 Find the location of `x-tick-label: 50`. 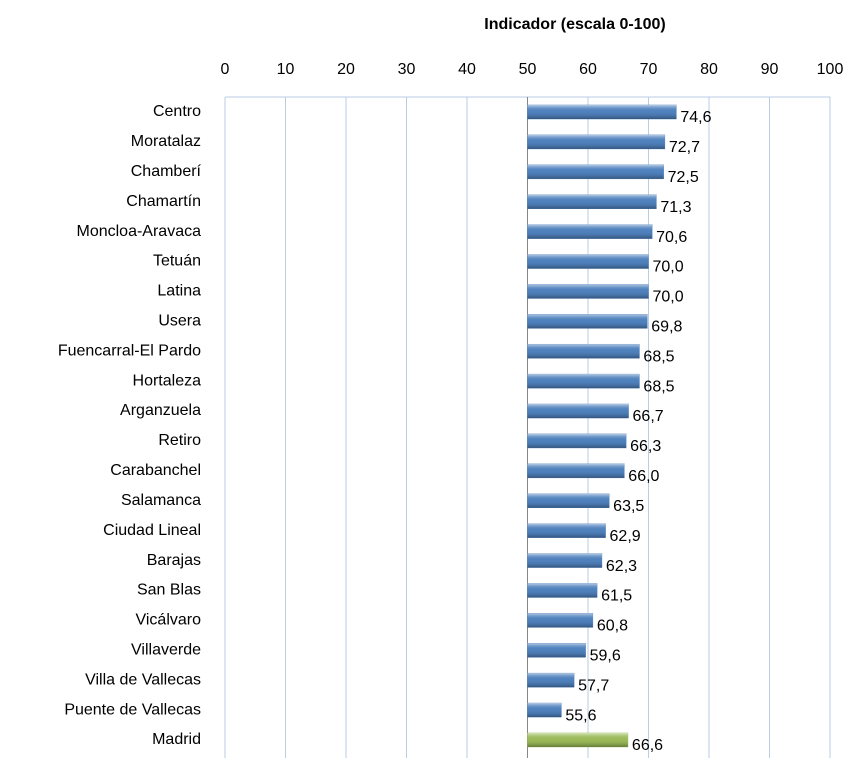

x-tick-label: 50 is located at coordinates (528, 69).